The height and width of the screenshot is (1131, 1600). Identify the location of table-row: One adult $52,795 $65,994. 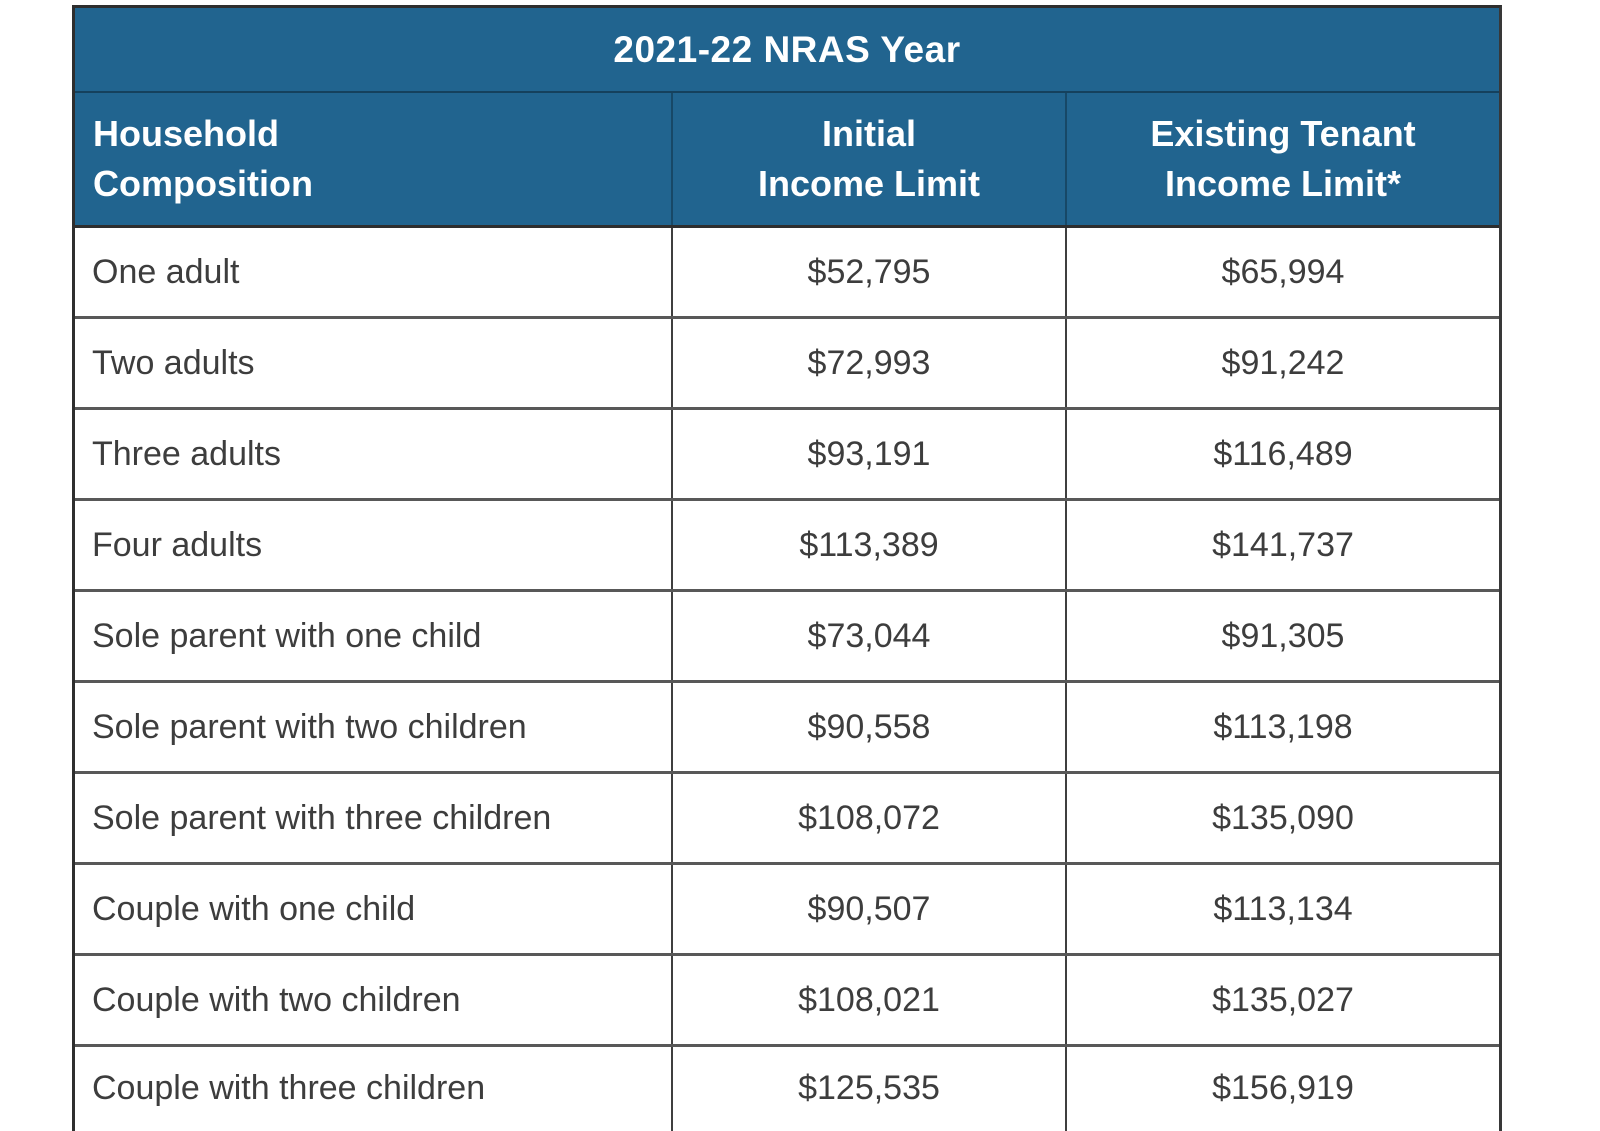
(787, 273).